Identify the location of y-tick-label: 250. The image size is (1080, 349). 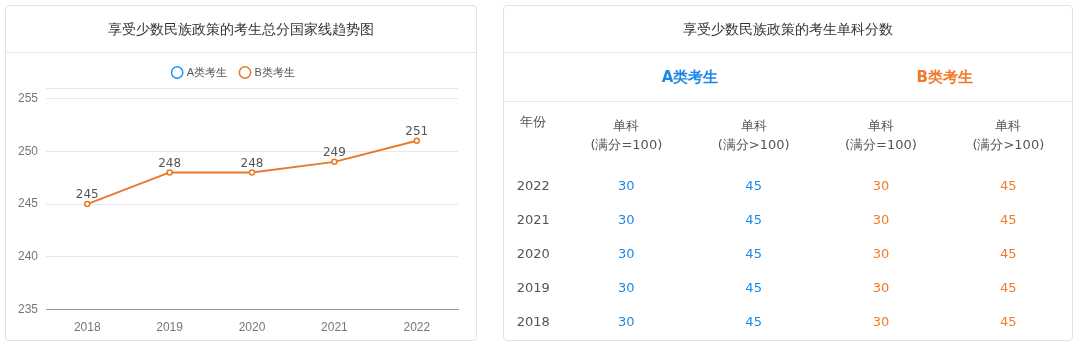
(28, 150).